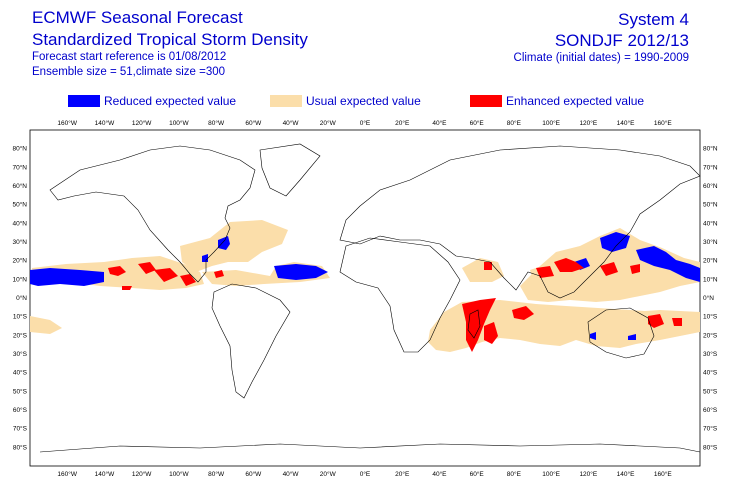 The image size is (732, 488). Describe the element at coordinates (710, 279) in the screenshot. I see `lat-tick-label-right: 10°N` at that location.